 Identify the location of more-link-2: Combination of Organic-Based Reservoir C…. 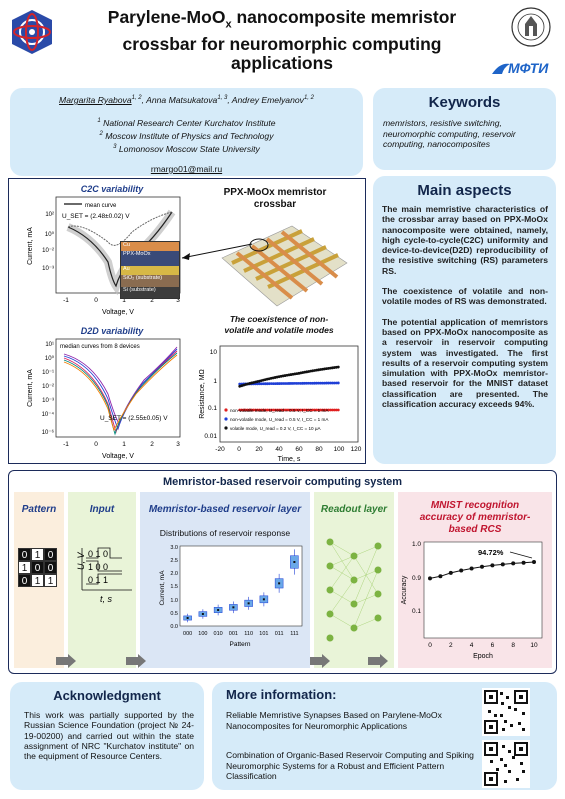
(350, 765).